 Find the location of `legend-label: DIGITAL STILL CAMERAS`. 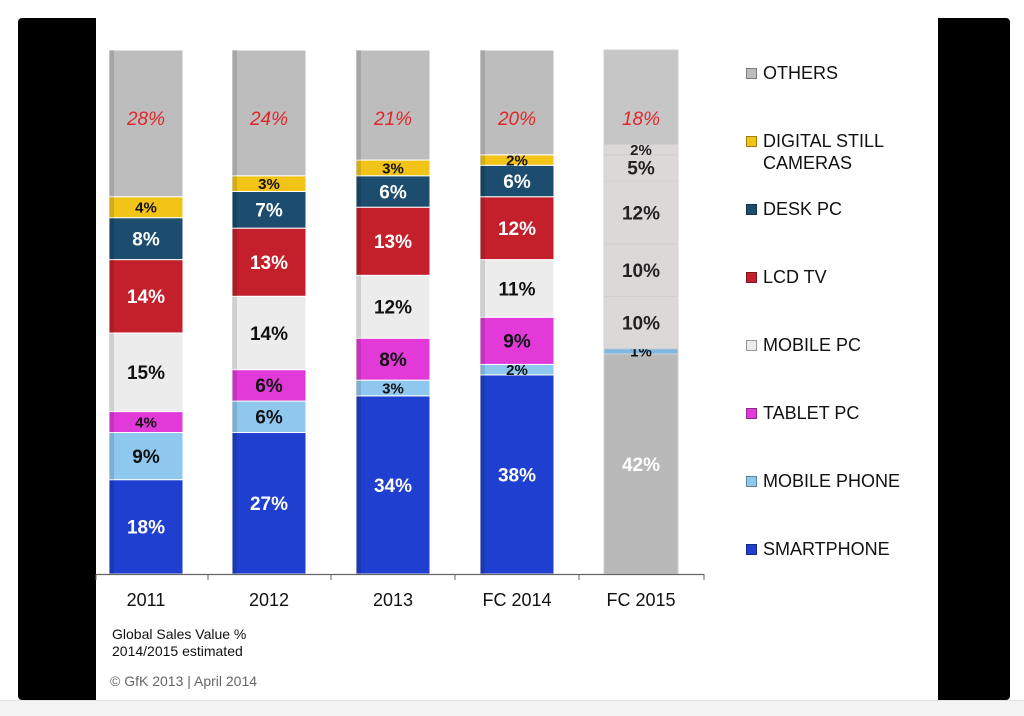

legend-label: DIGITAL STILL CAMERAS is located at coordinates (824, 152).